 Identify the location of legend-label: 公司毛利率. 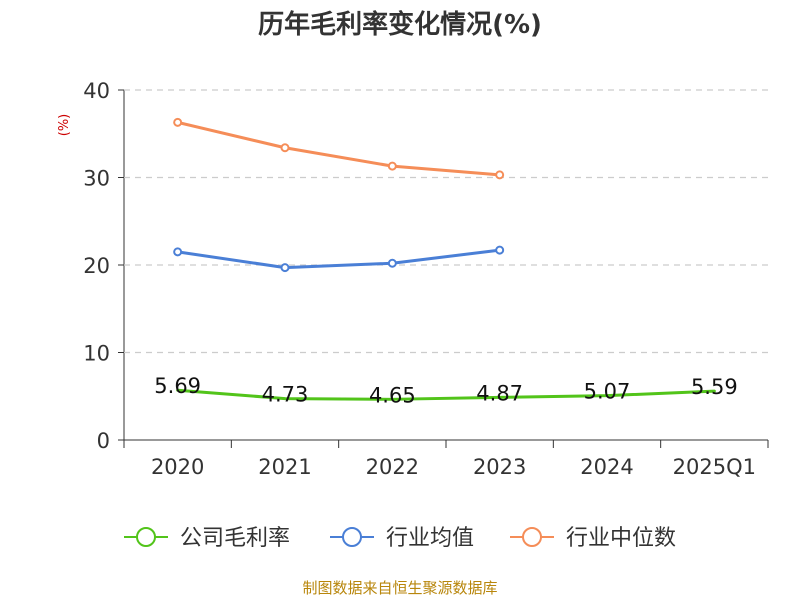
(235, 538).